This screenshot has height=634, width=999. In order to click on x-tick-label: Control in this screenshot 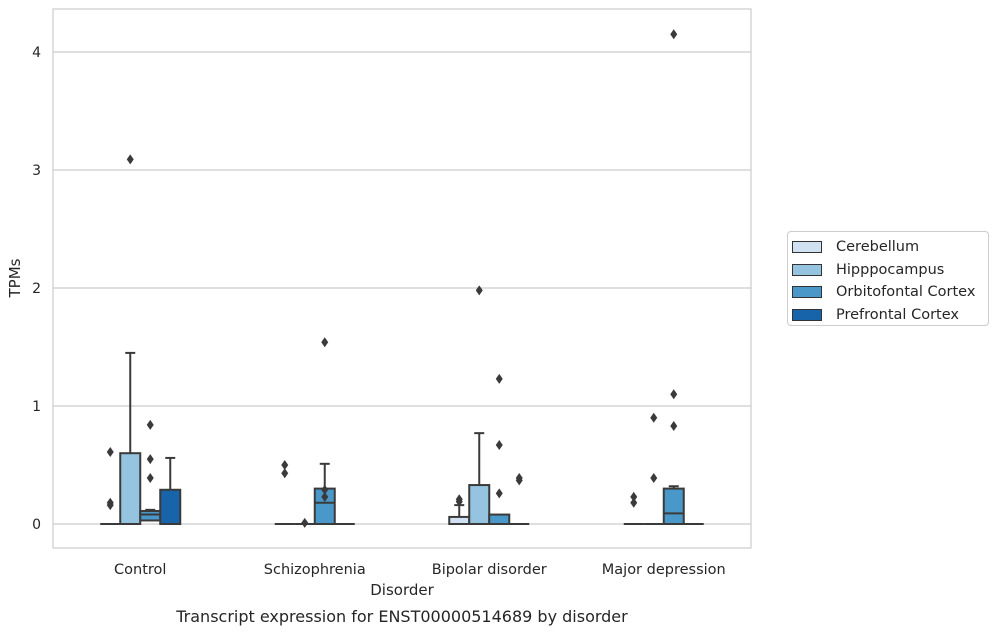, I will do `click(140, 570)`.